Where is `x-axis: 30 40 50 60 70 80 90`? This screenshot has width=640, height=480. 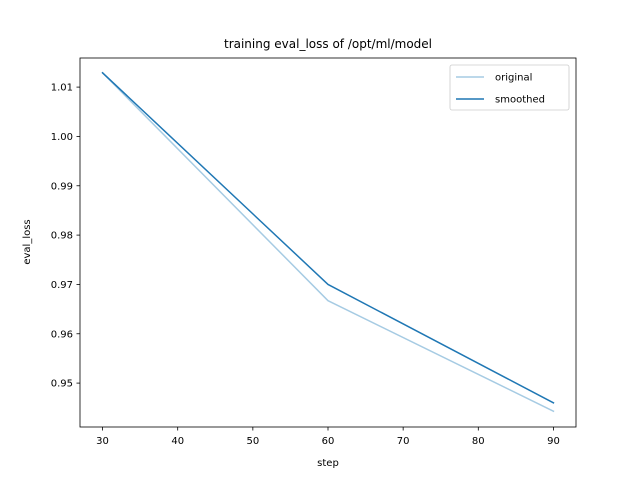 x-axis: 30 40 50 60 70 80 90 is located at coordinates (328, 437).